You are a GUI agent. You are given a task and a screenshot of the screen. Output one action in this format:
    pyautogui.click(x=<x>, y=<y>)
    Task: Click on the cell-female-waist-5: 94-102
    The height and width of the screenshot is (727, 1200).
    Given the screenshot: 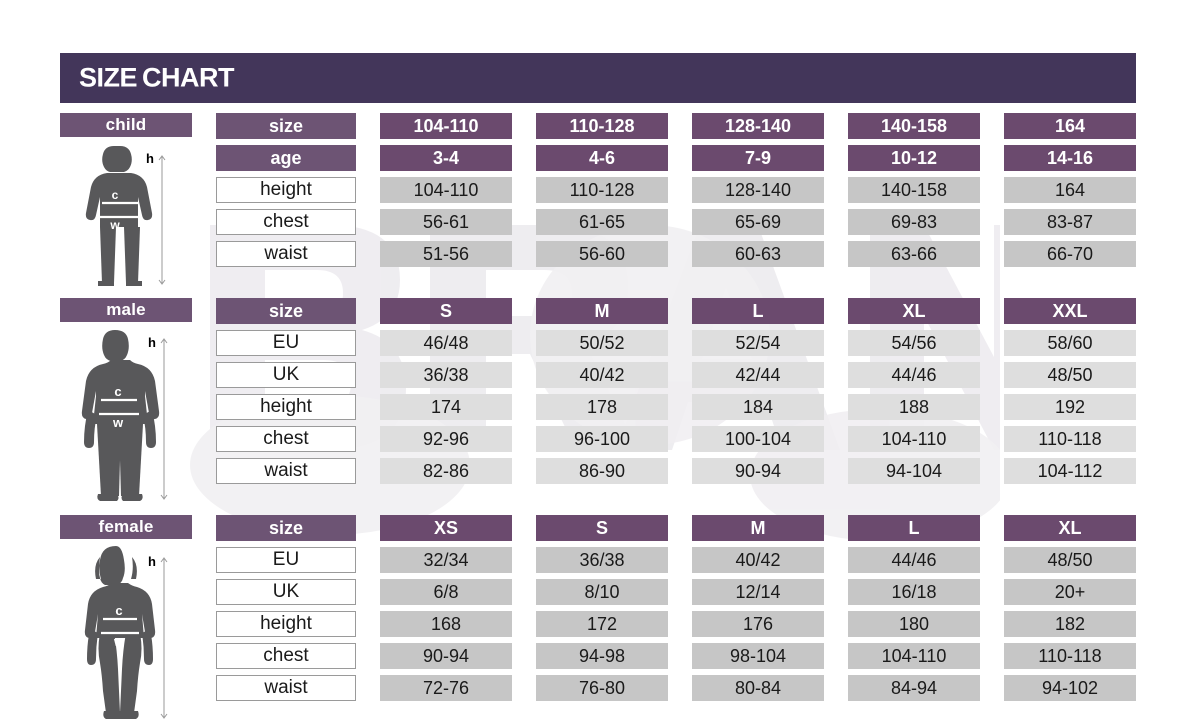 What is the action you would take?
    pyautogui.click(x=1070, y=688)
    